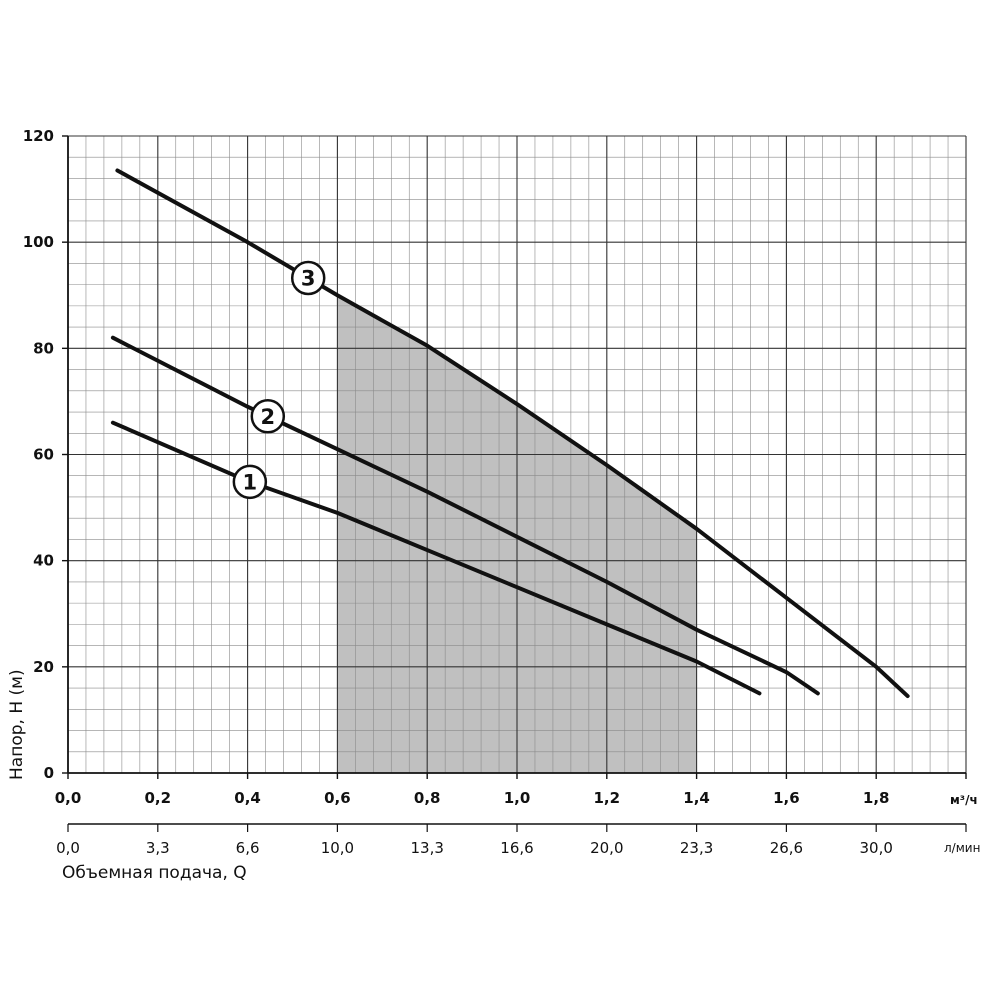 The image size is (1000, 1000). I want to click on y-tick-label: 0, so click(49, 773).